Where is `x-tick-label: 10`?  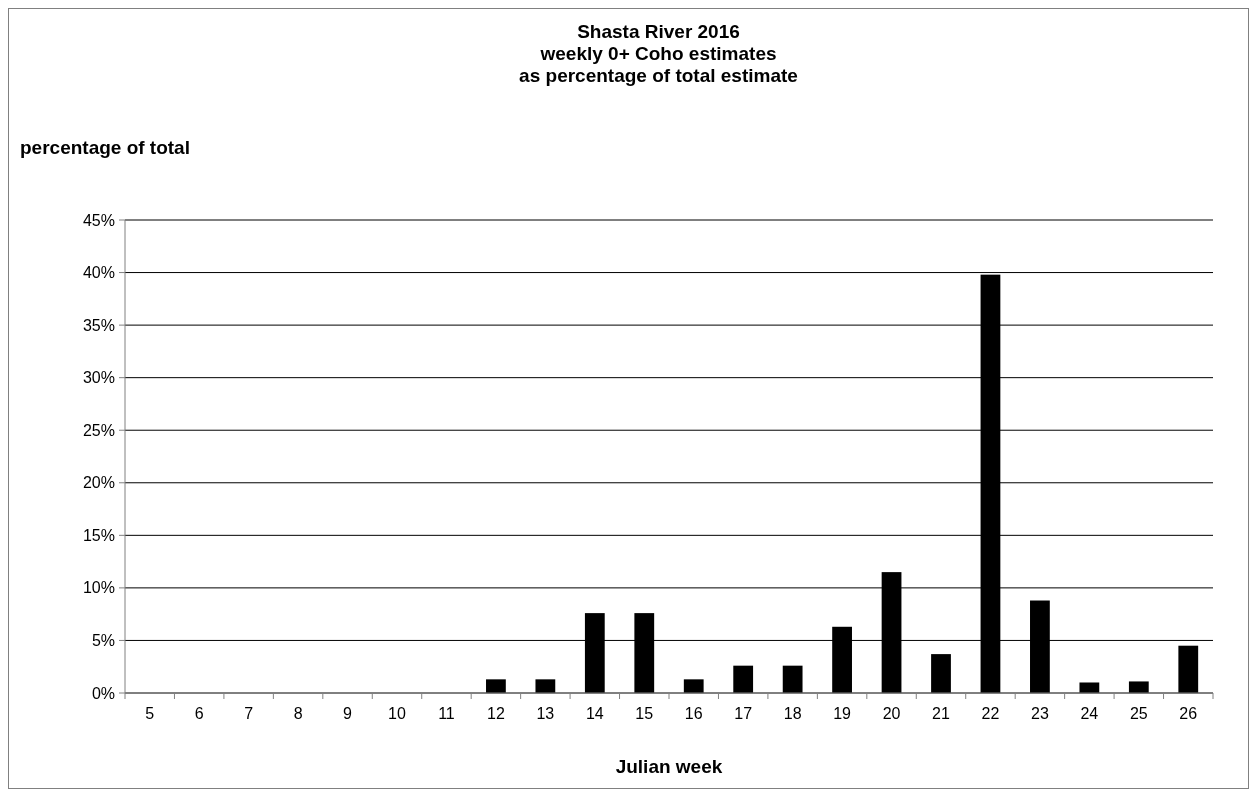
x-tick-label: 10 is located at coordinates (397, 713).